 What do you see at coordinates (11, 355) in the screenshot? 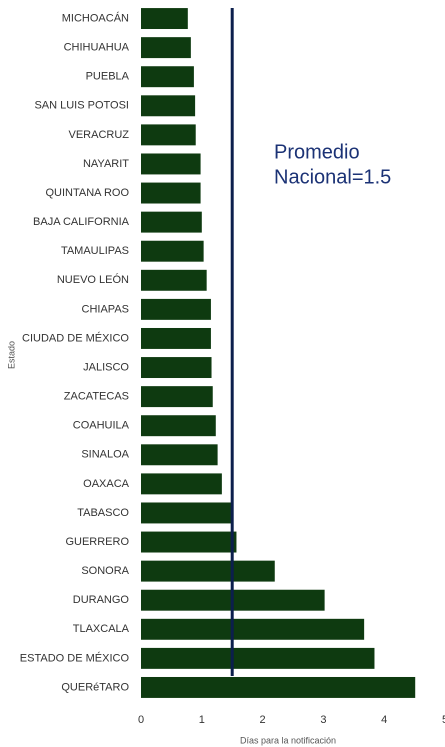
I see `y-axis-label: Estado` at bounding box center [11, 355].